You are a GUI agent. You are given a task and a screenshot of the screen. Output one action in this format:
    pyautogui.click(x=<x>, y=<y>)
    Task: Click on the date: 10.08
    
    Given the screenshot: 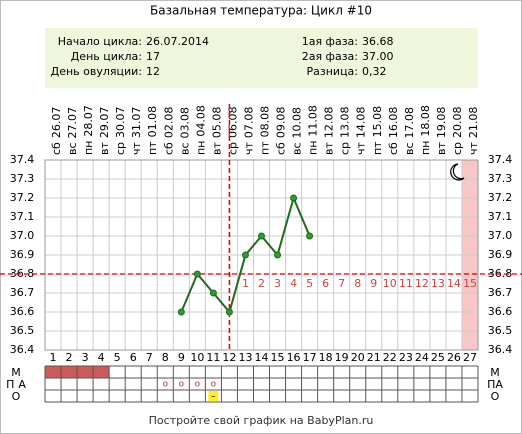 What is the action you would take?
    pyautogui.click(x=297, y=123)
    